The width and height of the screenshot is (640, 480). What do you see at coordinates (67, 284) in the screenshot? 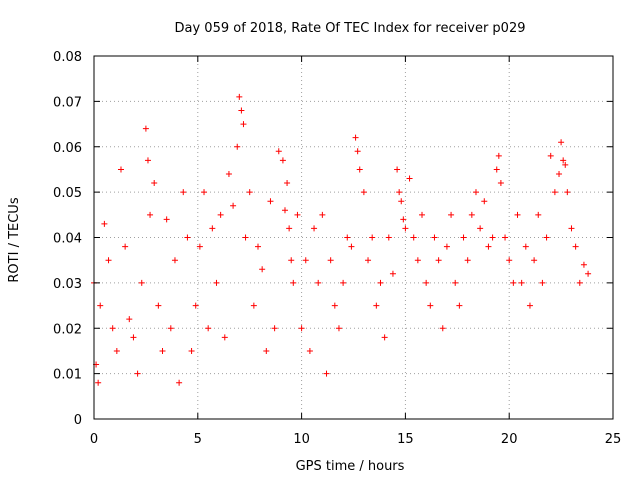
I see `y-tick-label: 0.03` at bounding box center [67, 284].